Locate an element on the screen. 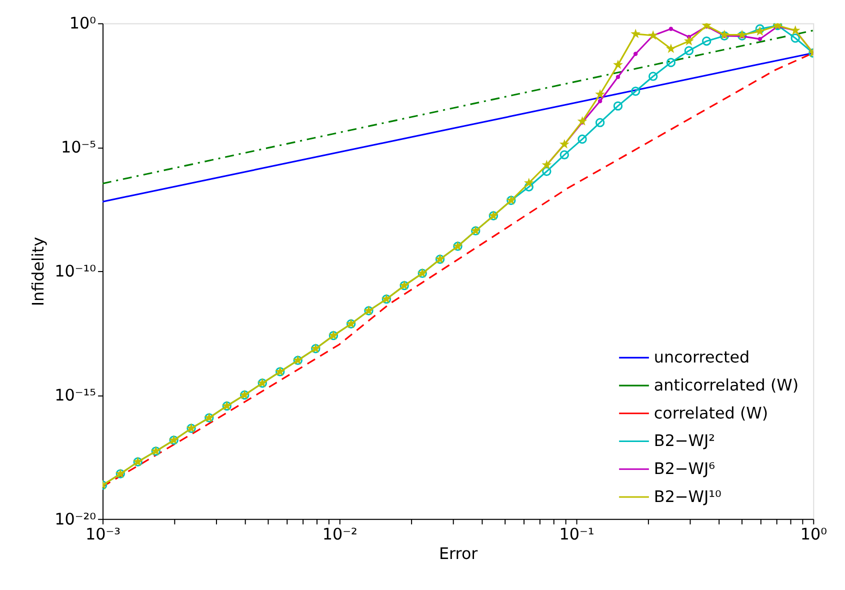  legend-label: B2−WJ⁶ is located at coordinates (685, 468).